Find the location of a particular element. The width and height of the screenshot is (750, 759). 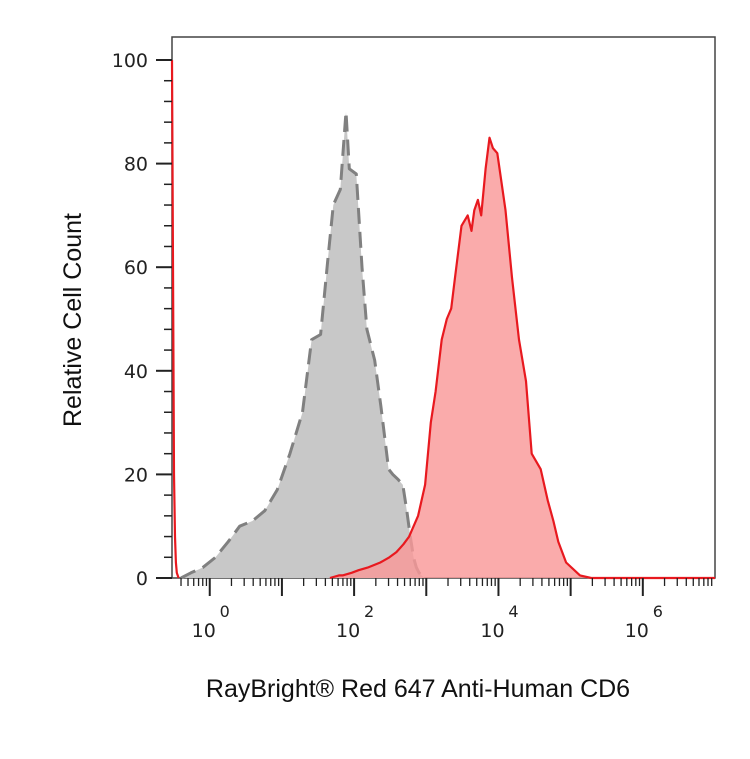

x-tick-exponent-1: 2 is located at coordinates (369, 611).